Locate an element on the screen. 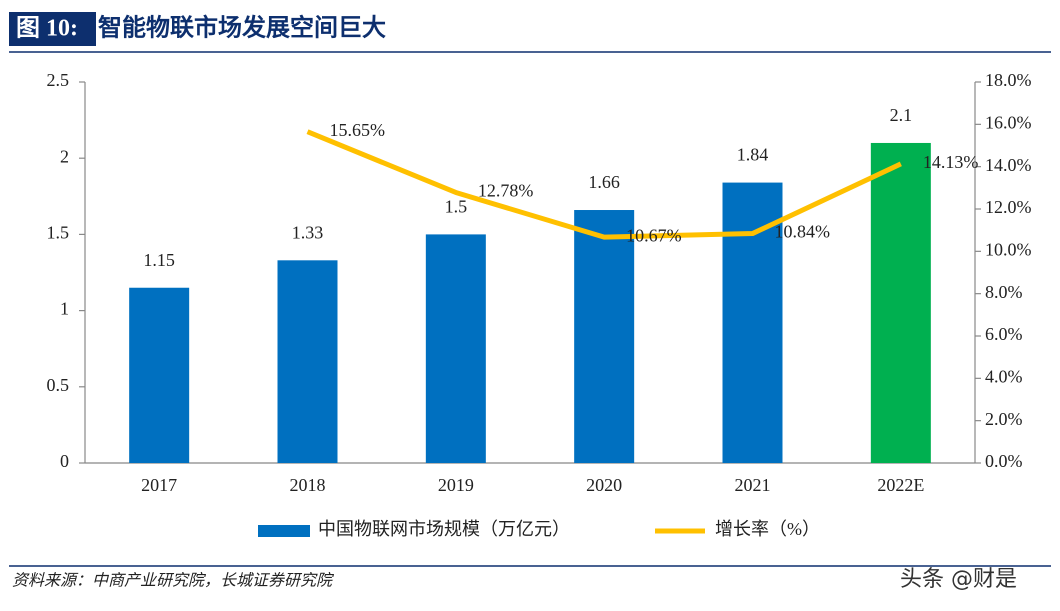  bar-value-label: 1.15 is located at coordinates (159, 260).